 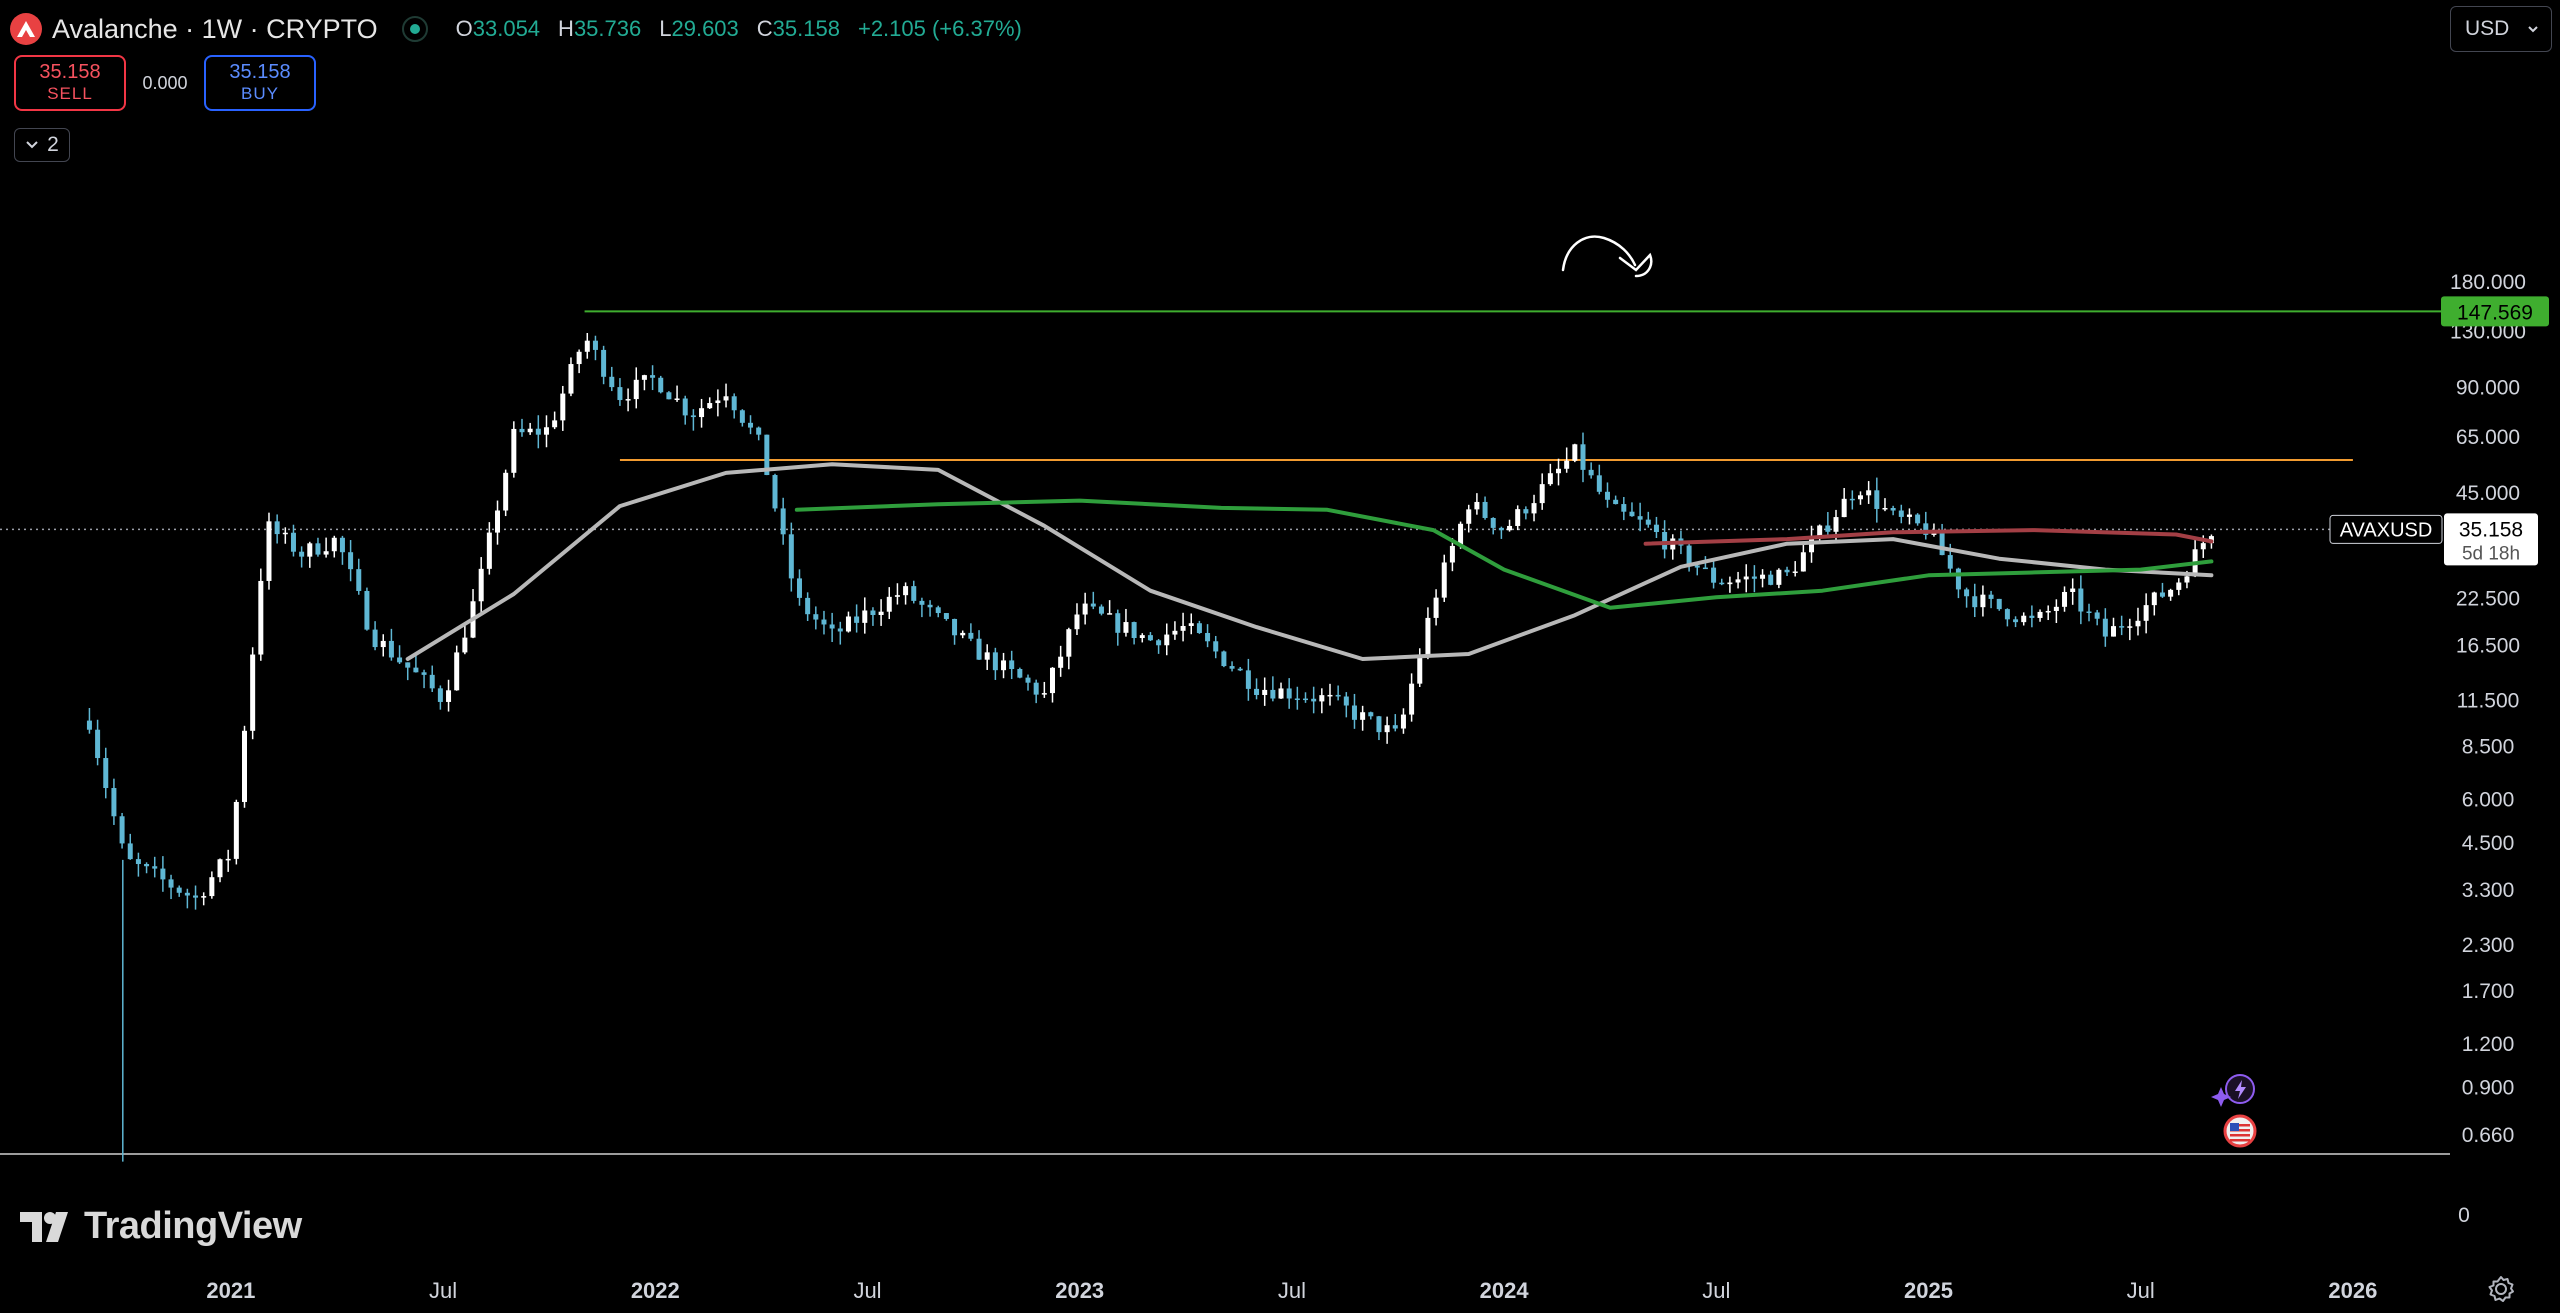 I want to click on sma-red-line, so click(x=1928, y=537).